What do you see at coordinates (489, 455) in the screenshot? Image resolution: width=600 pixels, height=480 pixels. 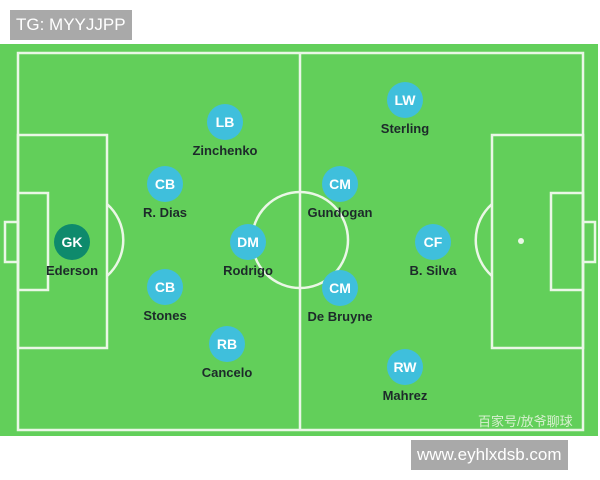 I see `bottom-watermark: www.eyhlxdsb.com` at bounding box center [489, 455].